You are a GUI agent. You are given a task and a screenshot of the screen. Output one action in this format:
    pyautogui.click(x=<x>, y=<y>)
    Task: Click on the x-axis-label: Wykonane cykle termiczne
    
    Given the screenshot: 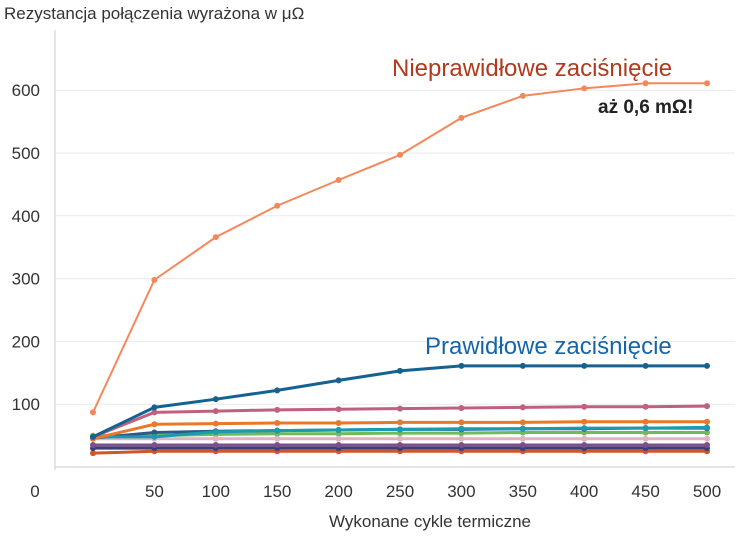 What is the action you would take?
    pyautogui.click(x=430, y=521)
    